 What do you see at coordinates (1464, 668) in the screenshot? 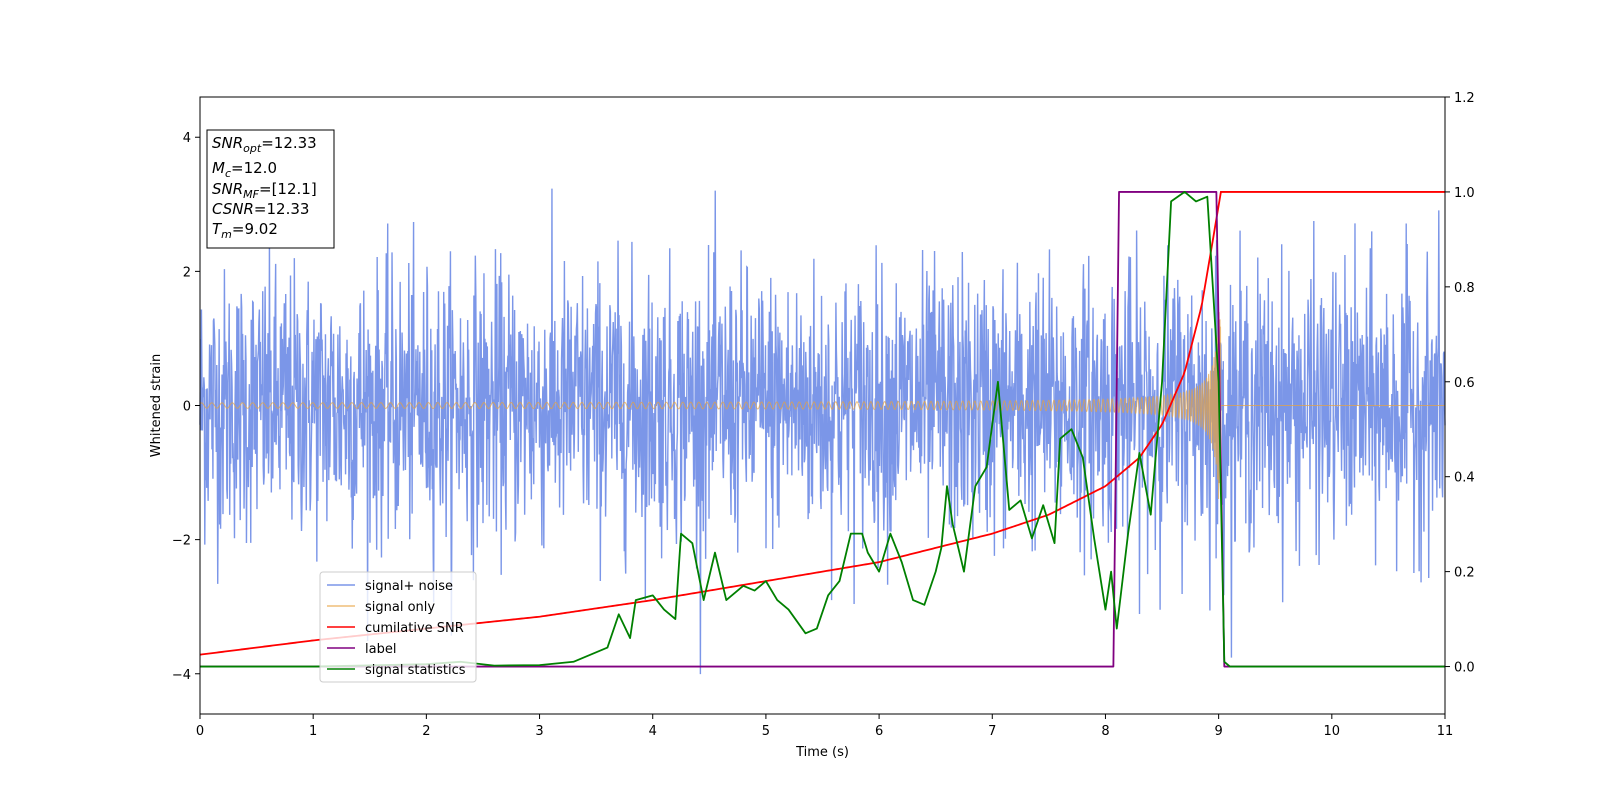
I see `y-right-tick-label: 0.0` at bounding box center [1464, 668].